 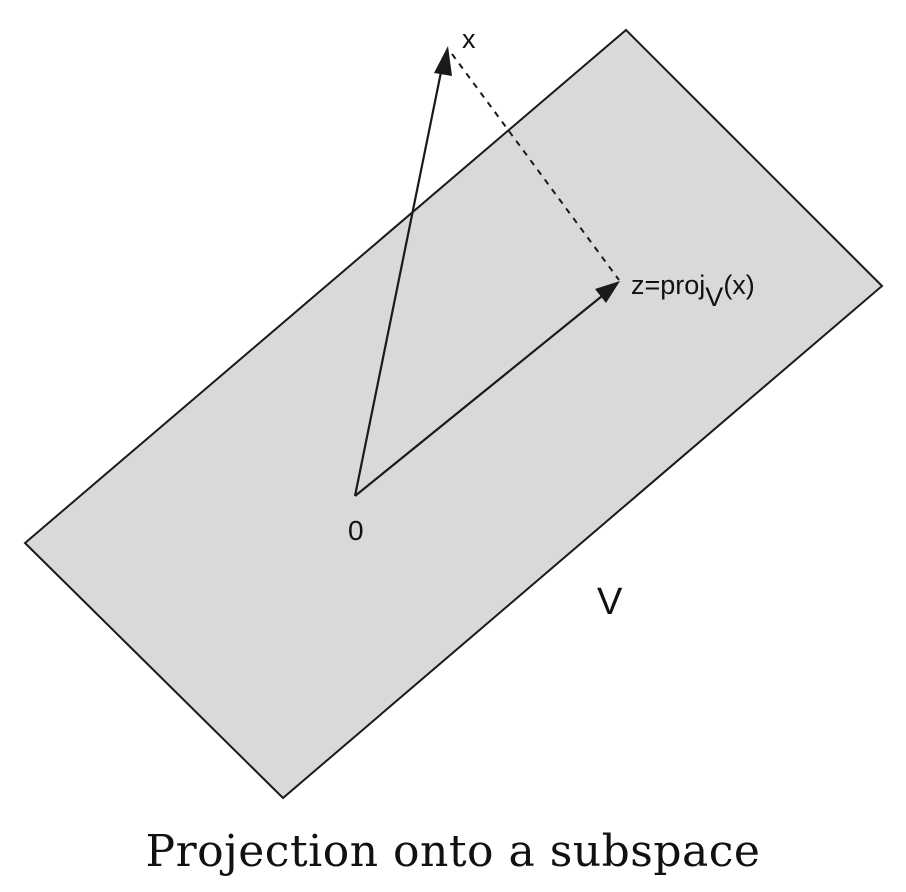 What do you see at coordinates (469, 39) in the screenshot?
I see `vector-x-label: x` at bounding box center [469, 39].